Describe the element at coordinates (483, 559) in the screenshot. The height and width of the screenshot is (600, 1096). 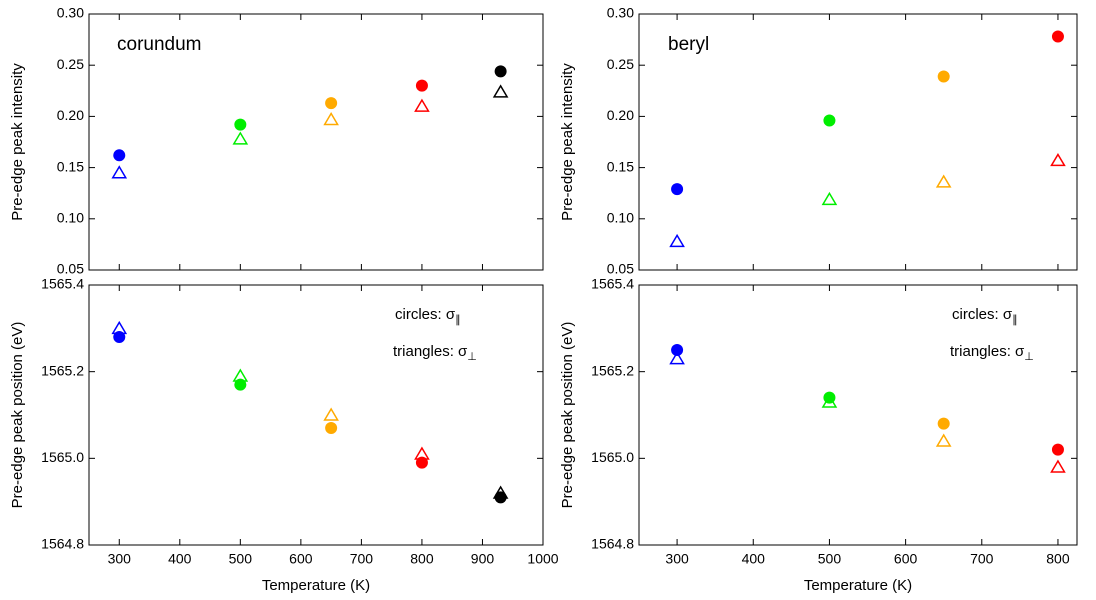
I see `x-tick-label: 900` at that location.